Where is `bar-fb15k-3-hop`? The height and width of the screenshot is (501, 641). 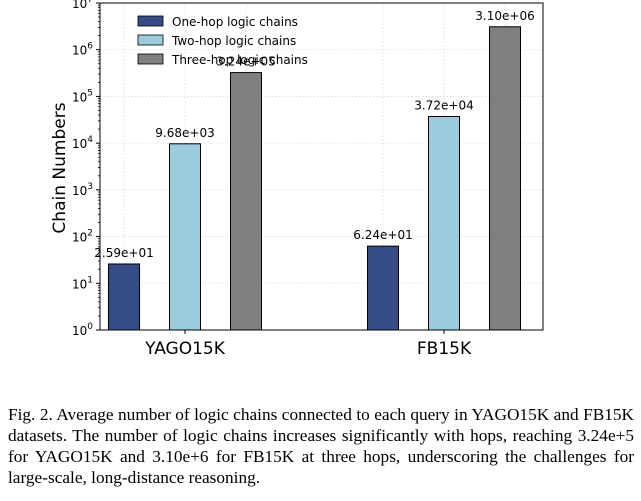 bar-fb15k-3-hop is located at coordinates (505, 178).